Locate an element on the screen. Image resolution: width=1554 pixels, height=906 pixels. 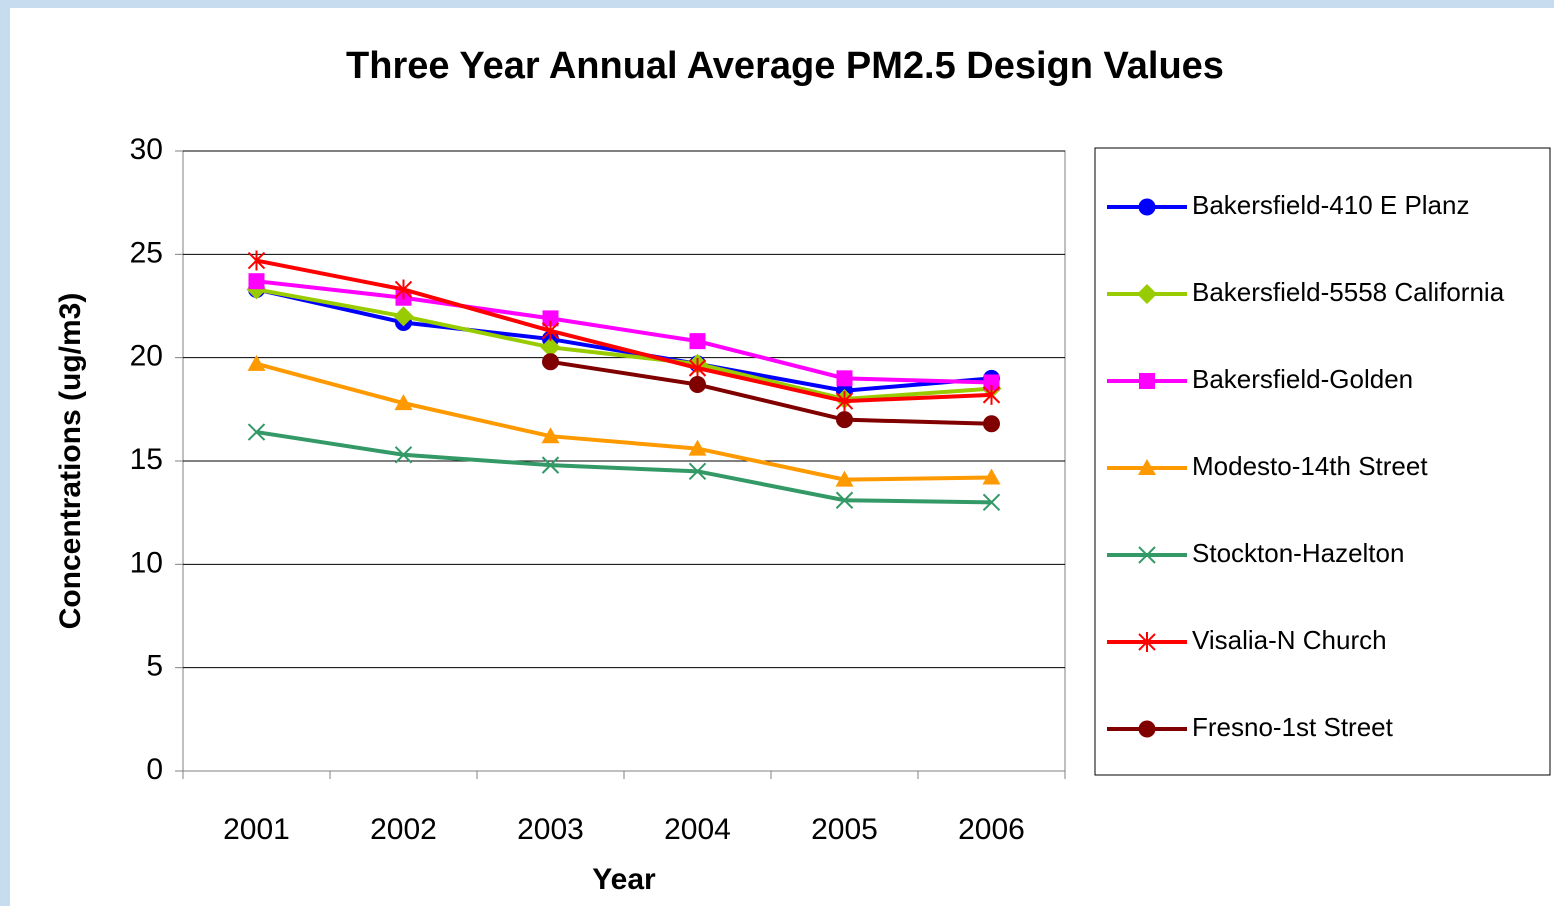
legend-label: Bakersfield-410 E Planz is located at coordinates (1330, 205).